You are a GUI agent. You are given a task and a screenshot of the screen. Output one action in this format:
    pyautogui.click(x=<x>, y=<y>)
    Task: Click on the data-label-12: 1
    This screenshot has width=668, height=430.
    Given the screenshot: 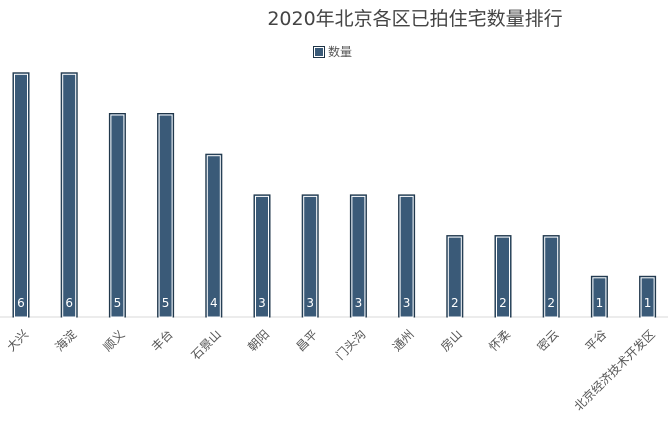 What is the action you would take?
    pyautogui.click(x=600, y=303)
    